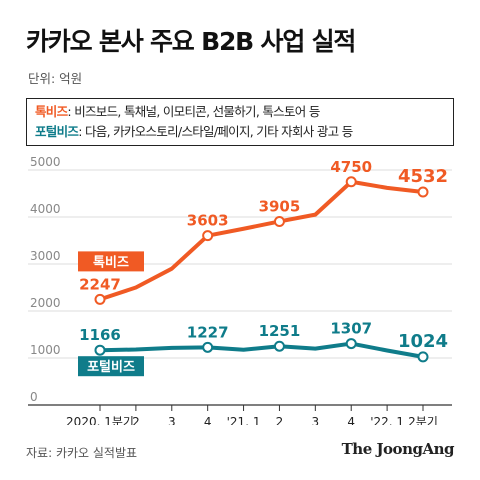  I want to click on y-tick-label: 2000, so click(45, 303).